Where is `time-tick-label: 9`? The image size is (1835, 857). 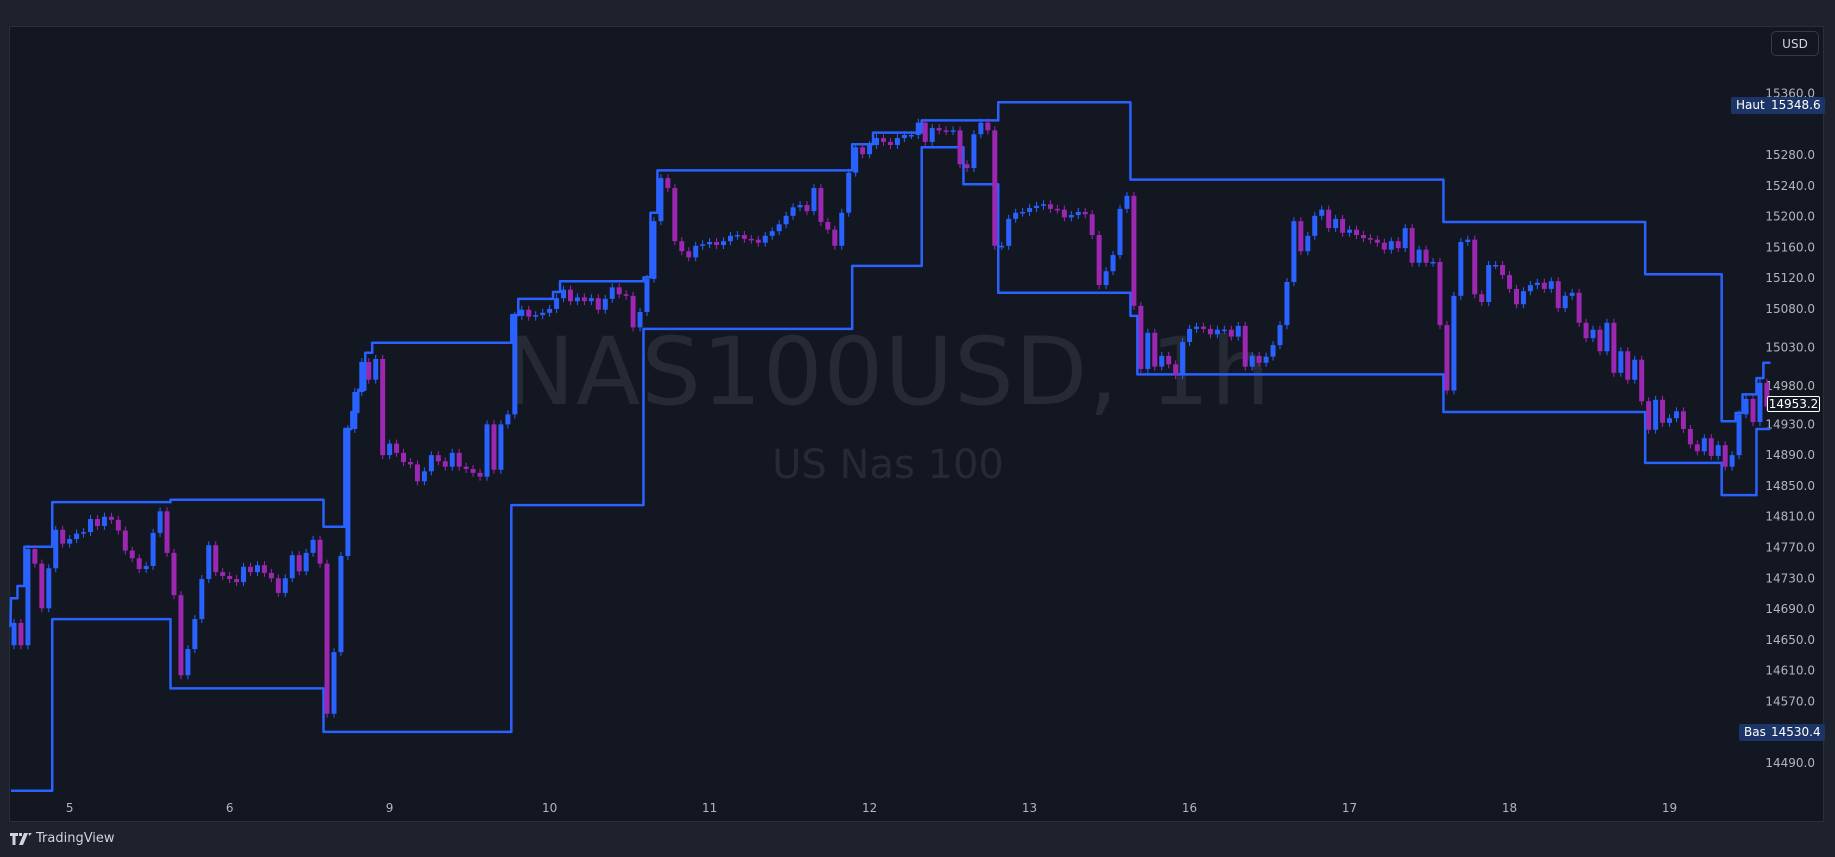 time-tick-label: 9 is located at coordinates (390, 808).